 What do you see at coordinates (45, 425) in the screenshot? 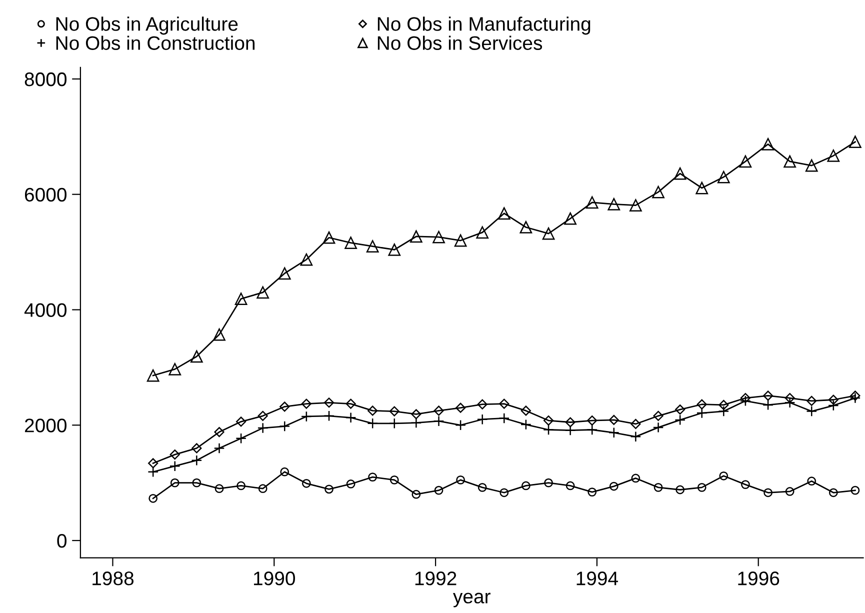
I see `y-tick-label: 2000` at bounding box center [45, 425].